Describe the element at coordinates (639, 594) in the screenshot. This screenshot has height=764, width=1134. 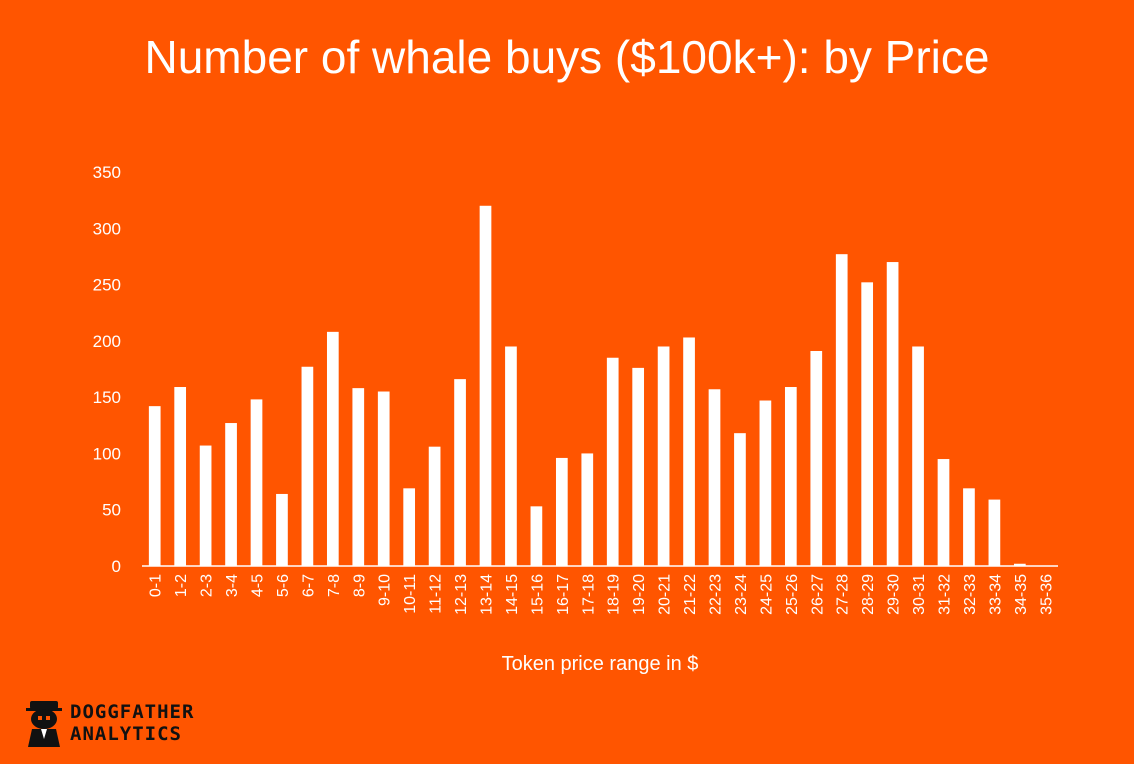
I see `x-tick-label: 19-20` at that location.